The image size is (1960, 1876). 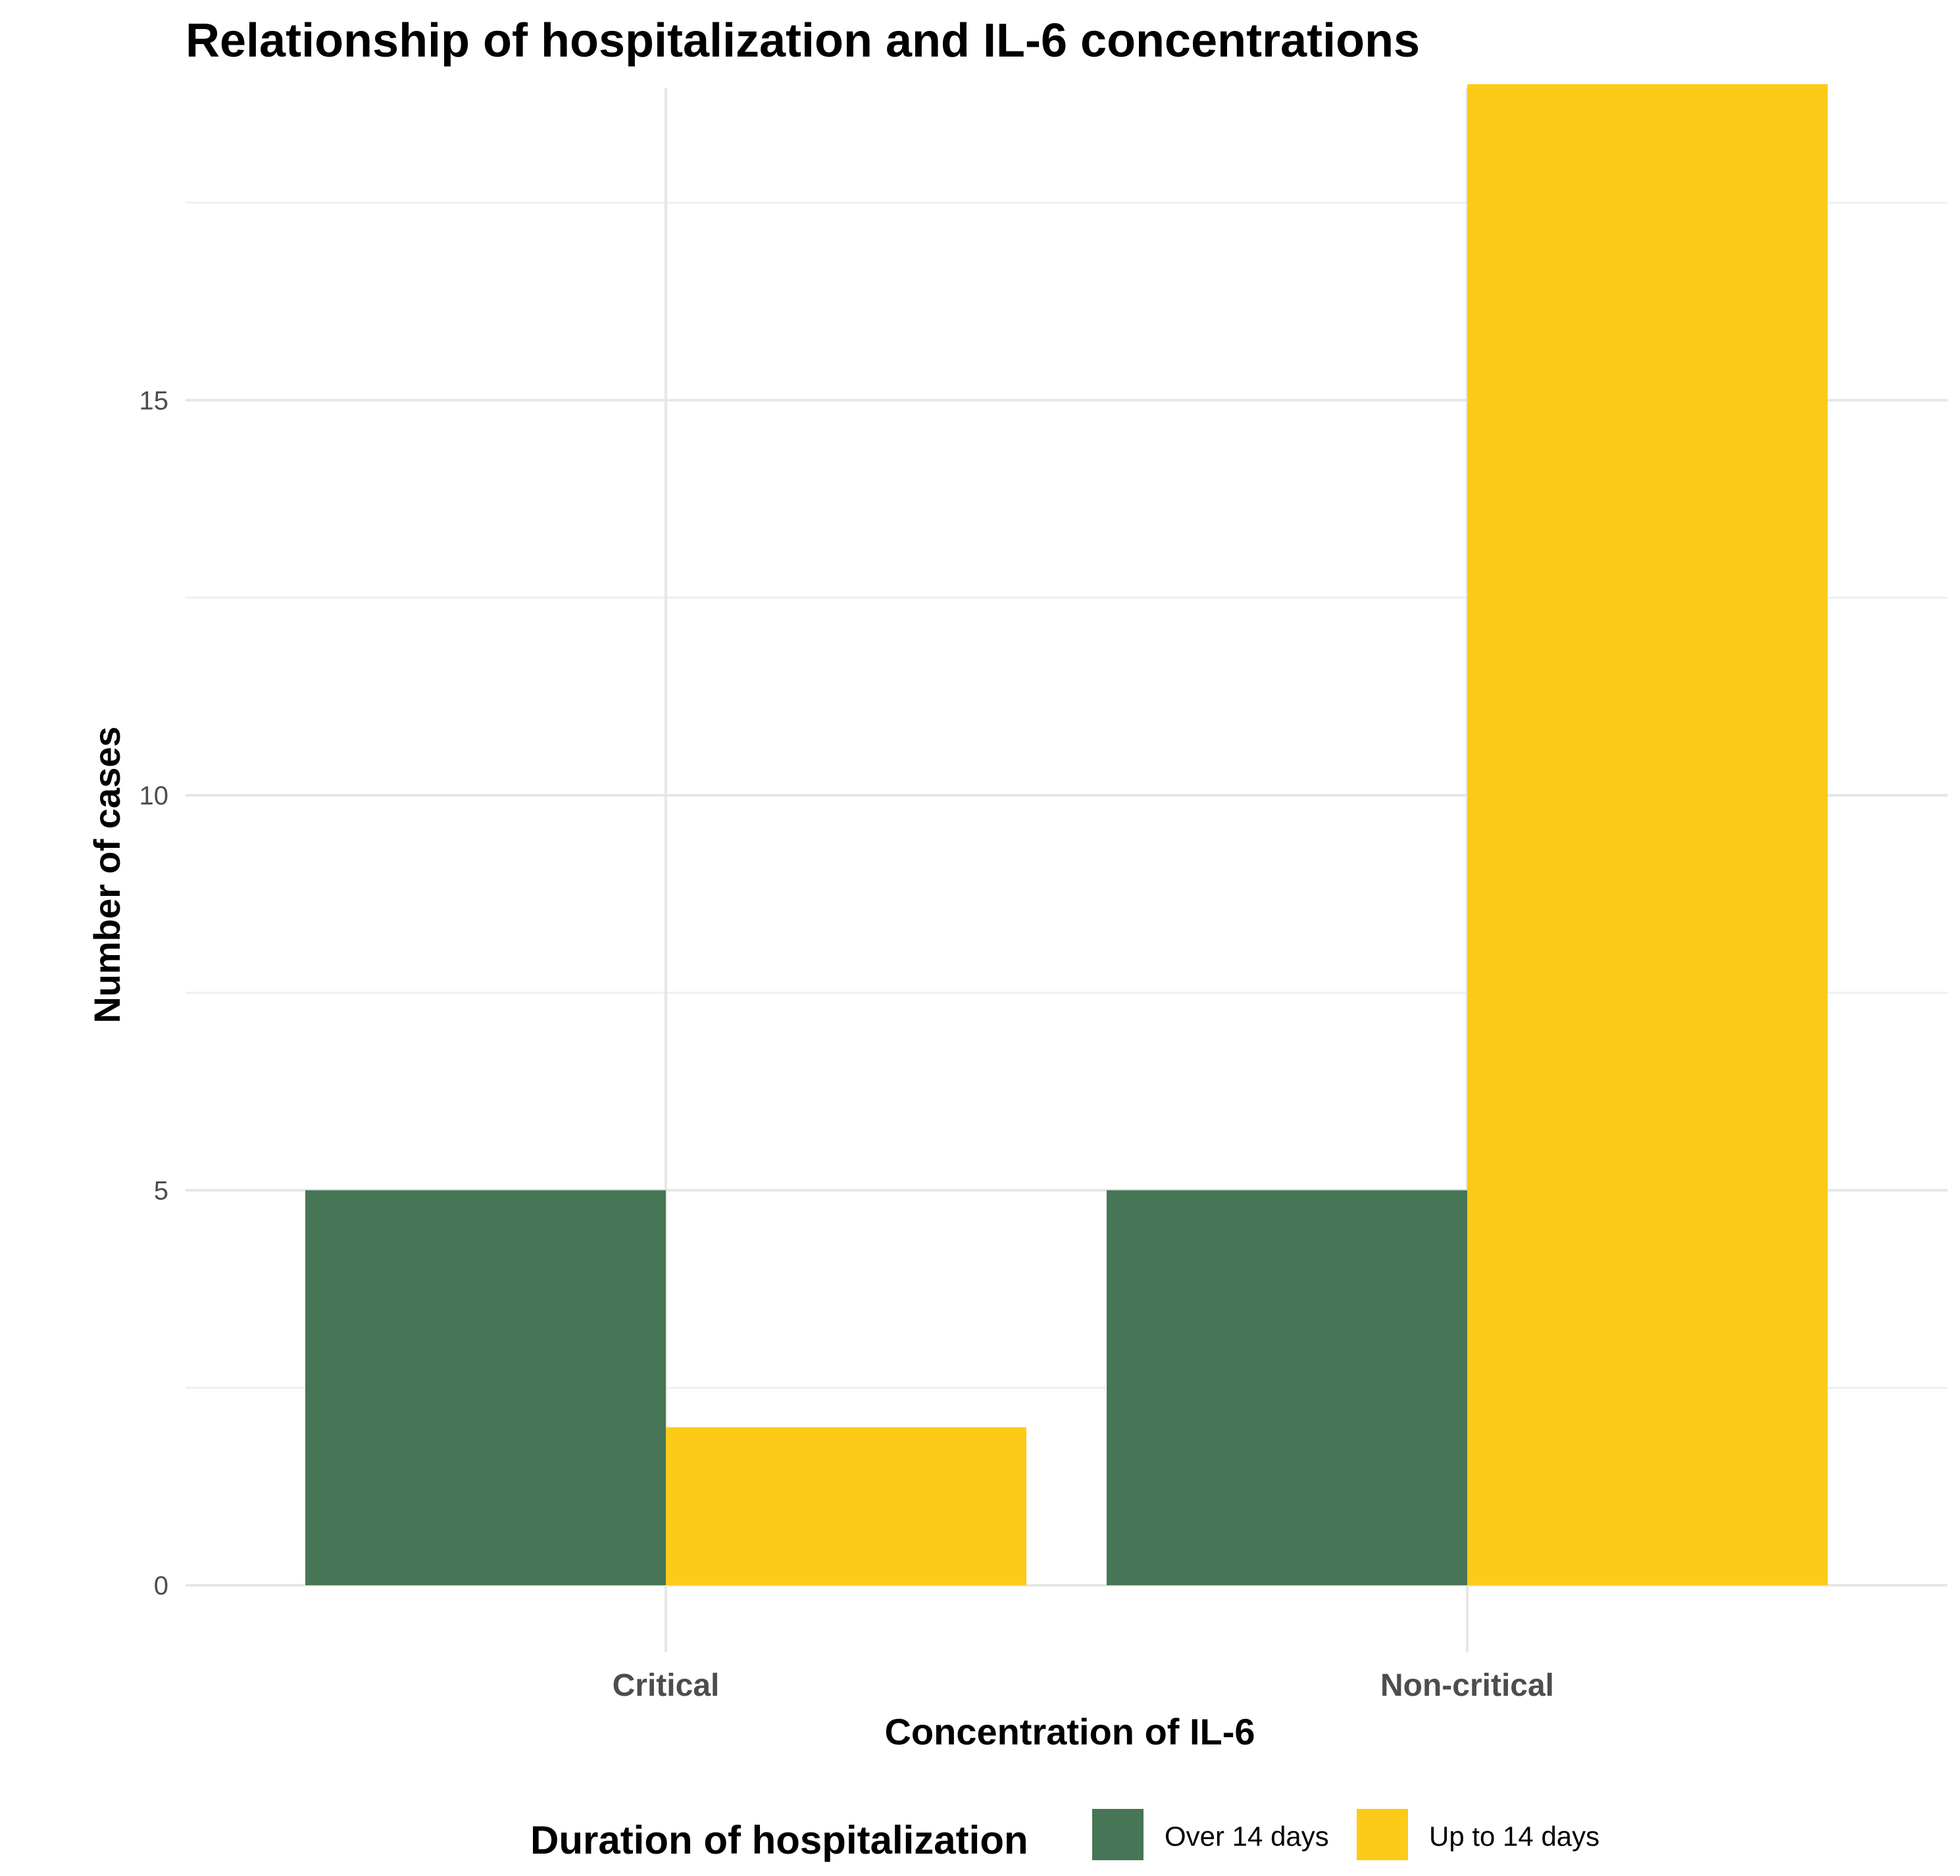 I want to click on bar-critical-over-14-days, so click(x=485, y=1387).